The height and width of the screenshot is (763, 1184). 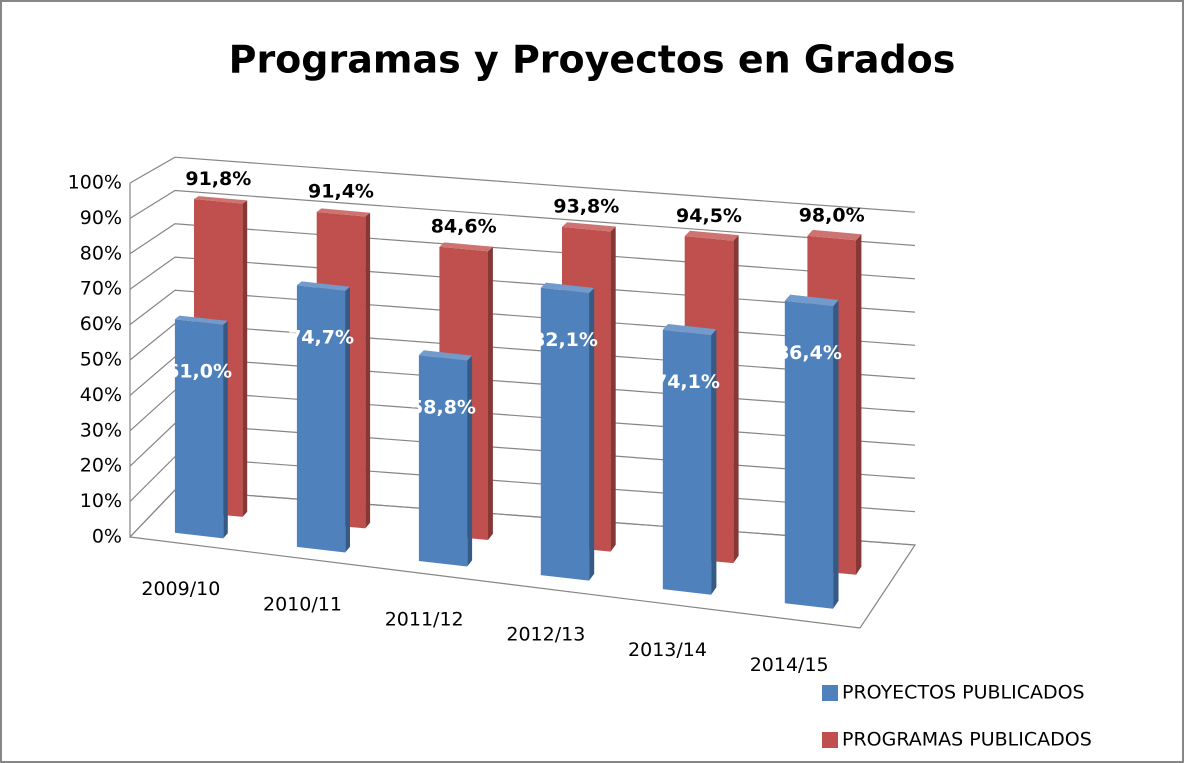 What do you see at coordinates (101, 430) in the screenshot?
I see `y-tick-label: 30%` at bounding box center [101, 430].